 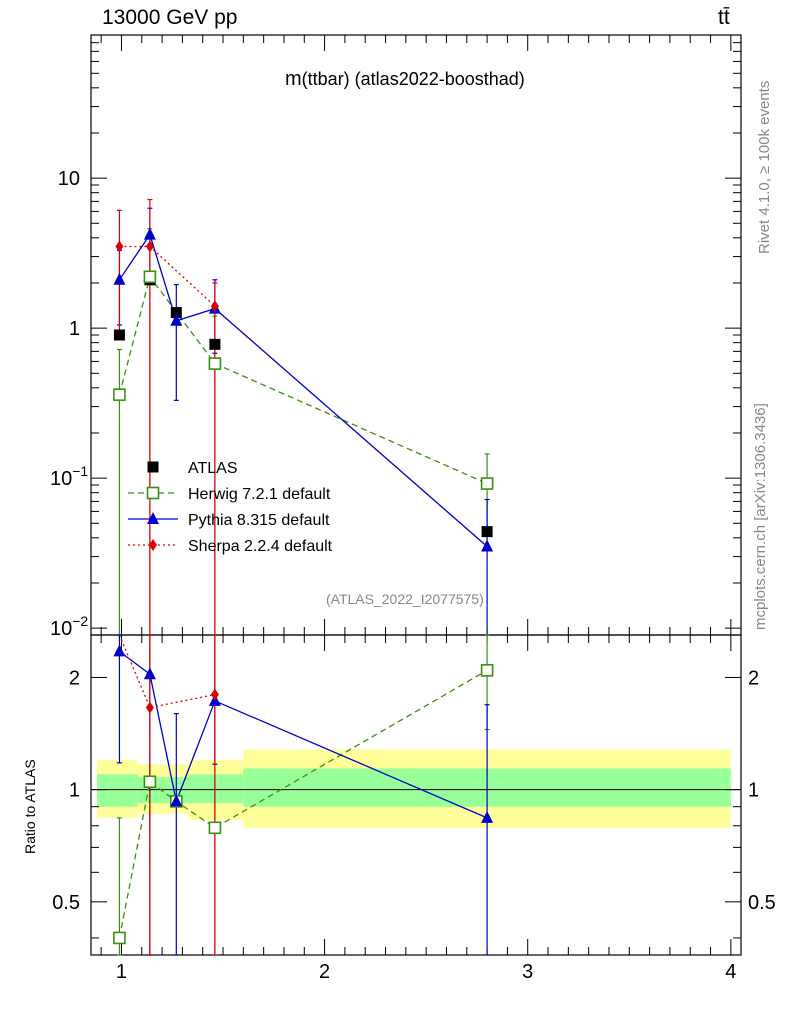 I want to click on ratio-ylabel: Ratio to ATLAS, so click(x=30, y=806).